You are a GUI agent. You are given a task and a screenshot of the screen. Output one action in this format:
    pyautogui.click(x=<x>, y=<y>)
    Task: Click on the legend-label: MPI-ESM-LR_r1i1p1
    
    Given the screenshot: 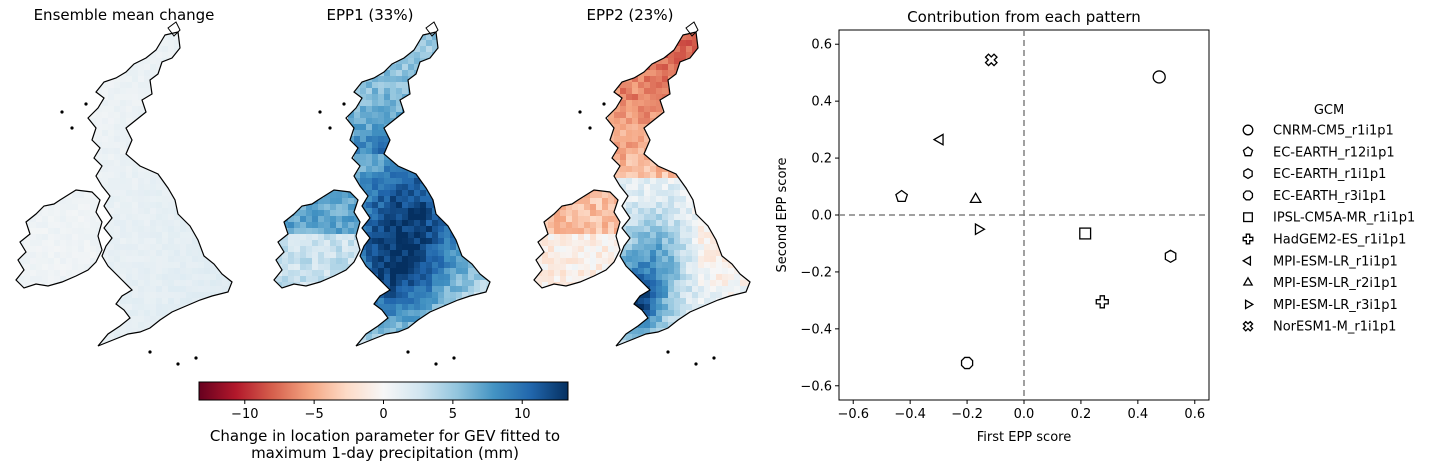 What is the action you would take?
    pyautogui.click(x=1335, y=261)
    